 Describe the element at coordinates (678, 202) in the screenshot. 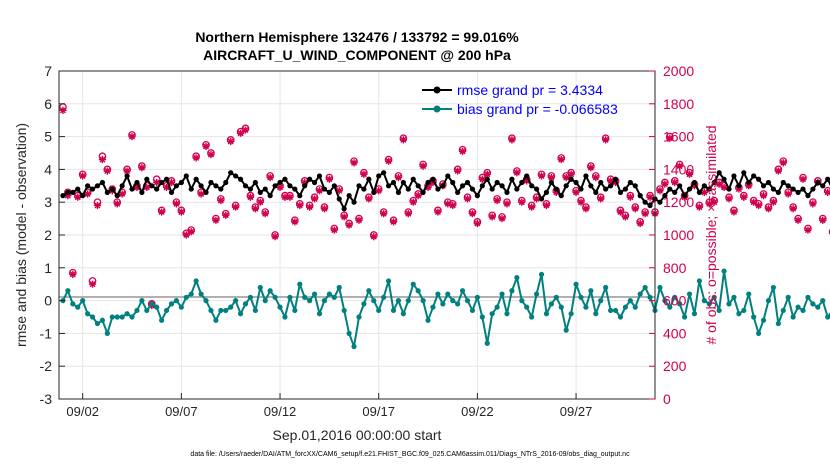

I see `y-right-tick-label: 1200` at that location.